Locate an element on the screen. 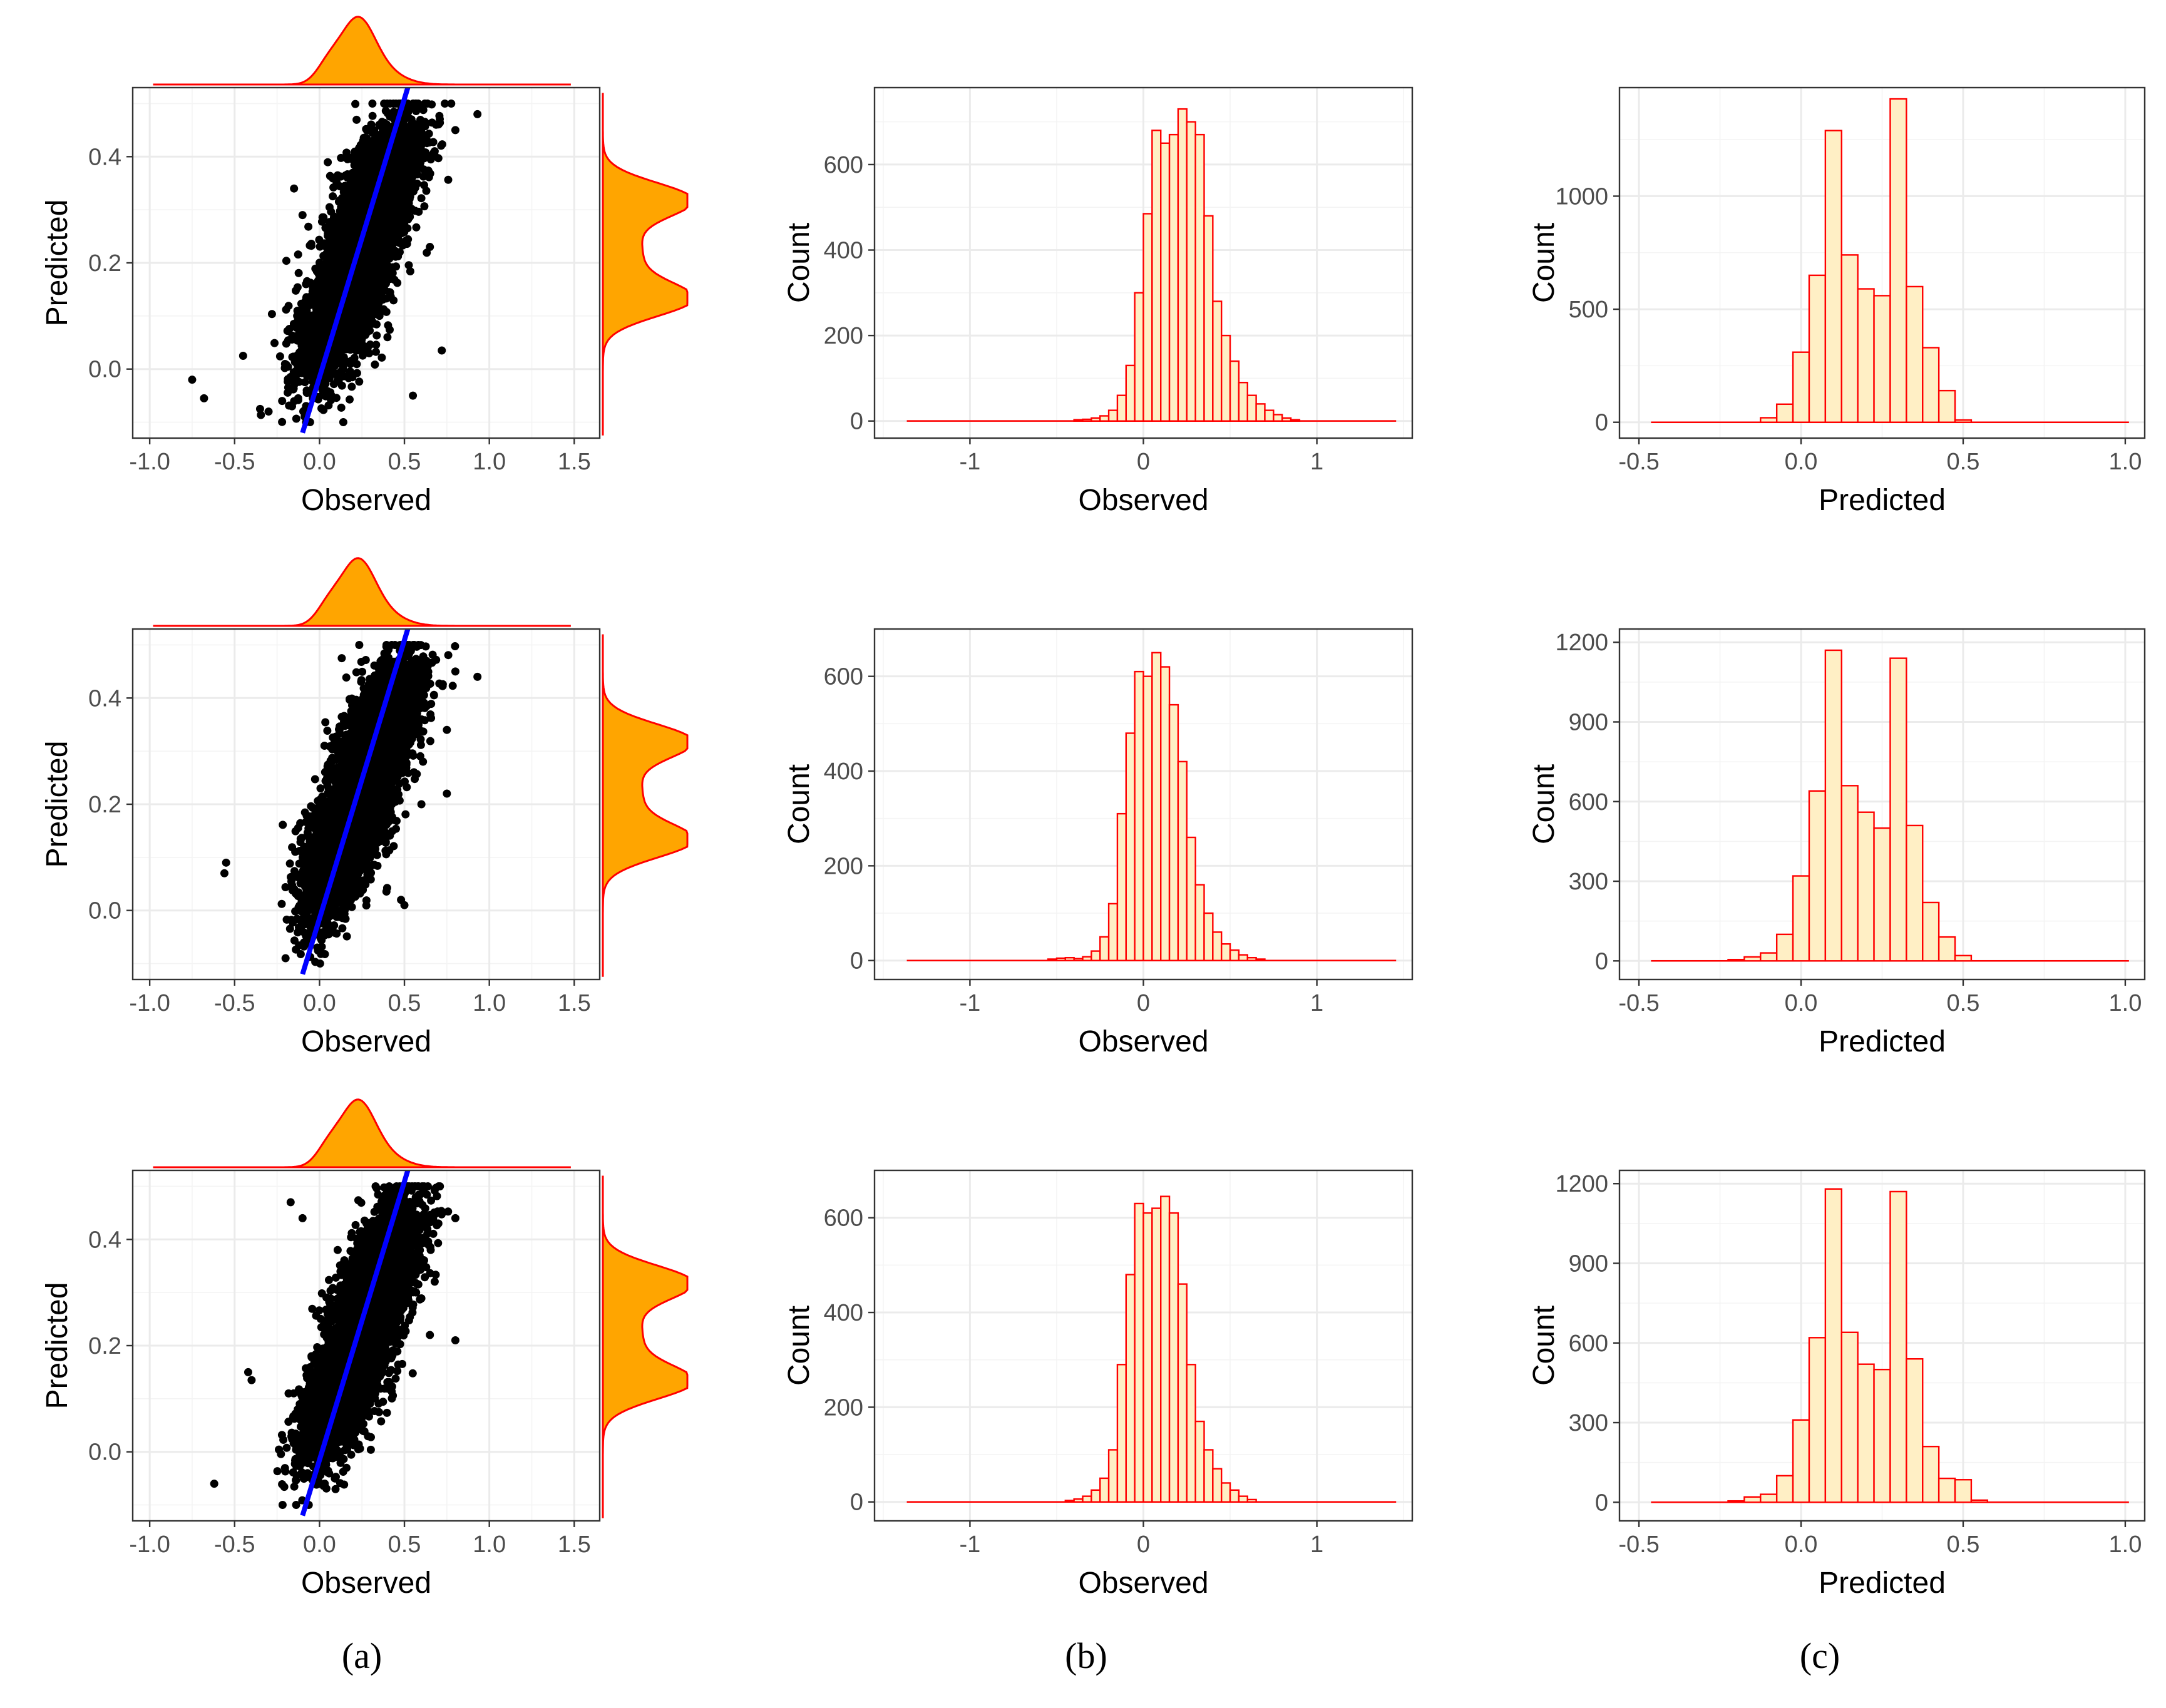 Image resolution: width=2166 pixels, height=1708 pixels. x-tick-label: 0.0 is located at coordinates (1801, 1545).